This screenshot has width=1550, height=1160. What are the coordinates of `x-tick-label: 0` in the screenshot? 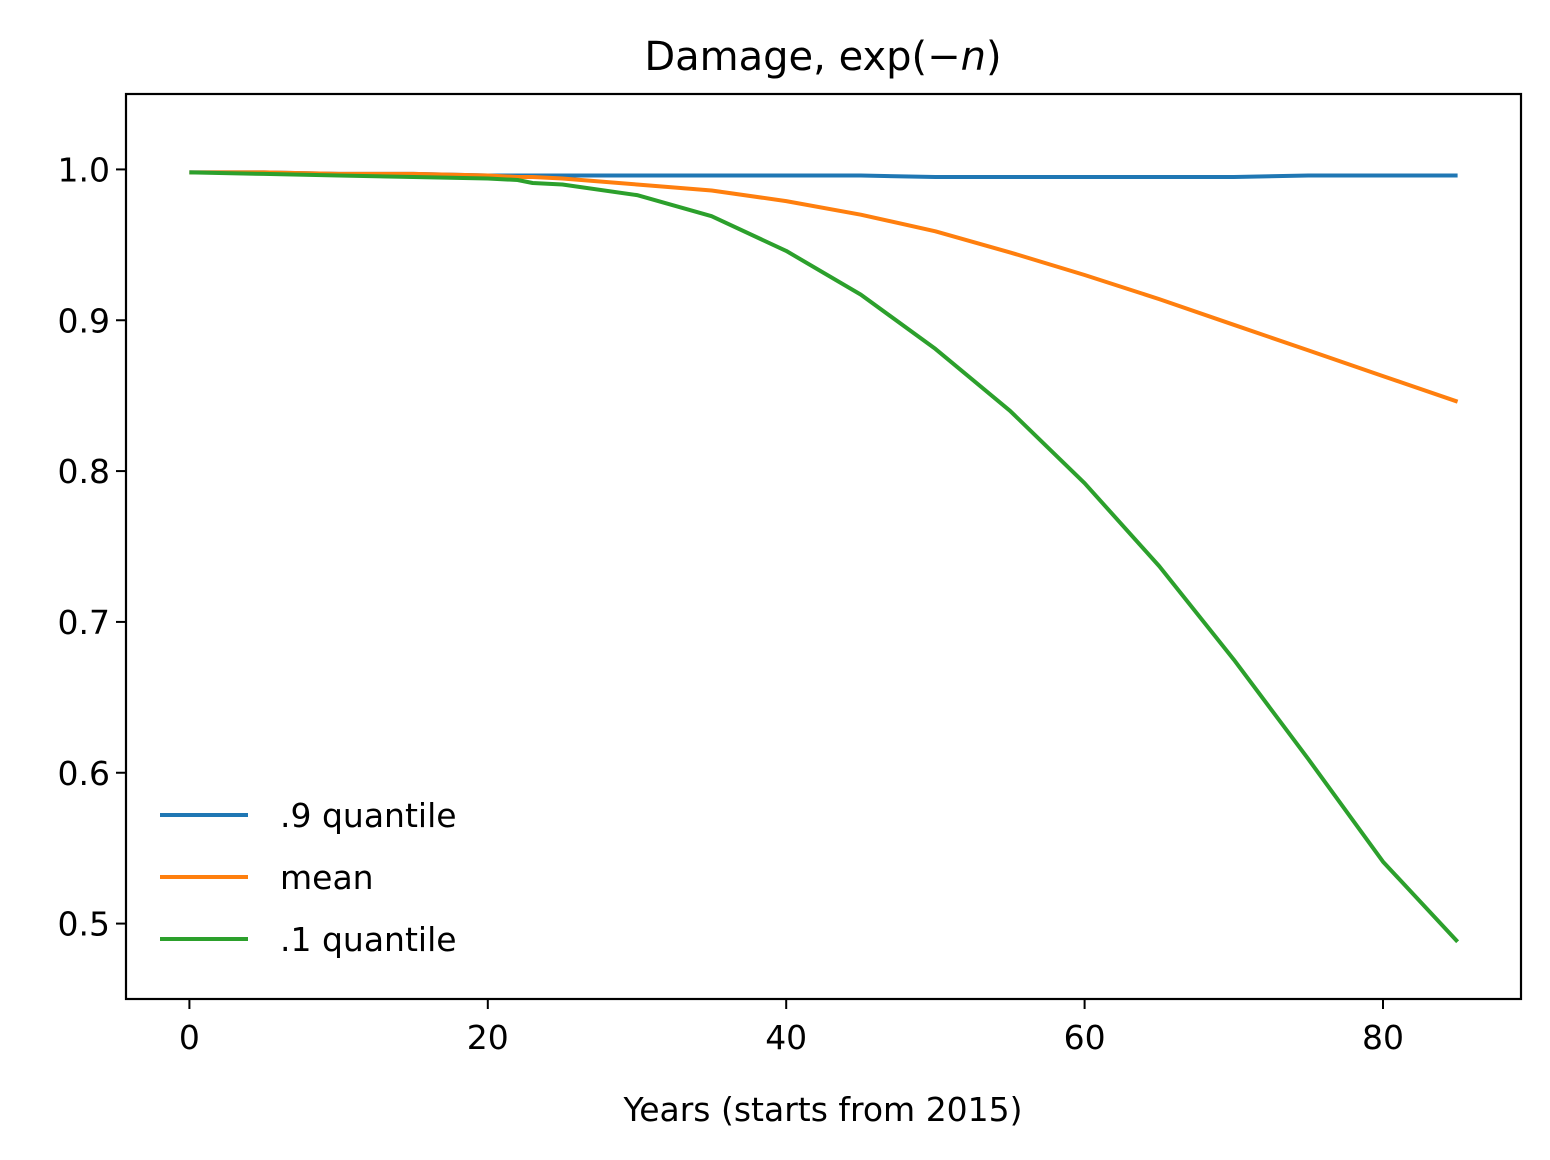 It's located at (189, 1037).